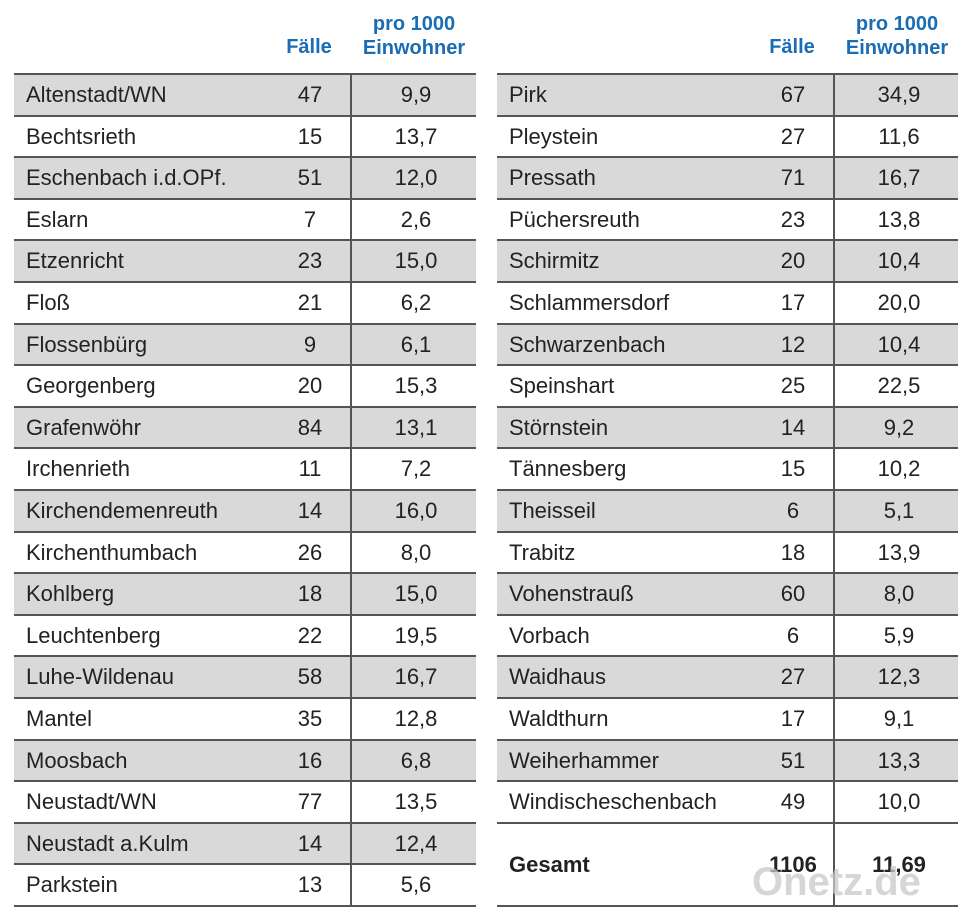  What do you see at coordinates (793, 386) in the screenshot?
I see `cases: 25` at bounding box center [793, 386].